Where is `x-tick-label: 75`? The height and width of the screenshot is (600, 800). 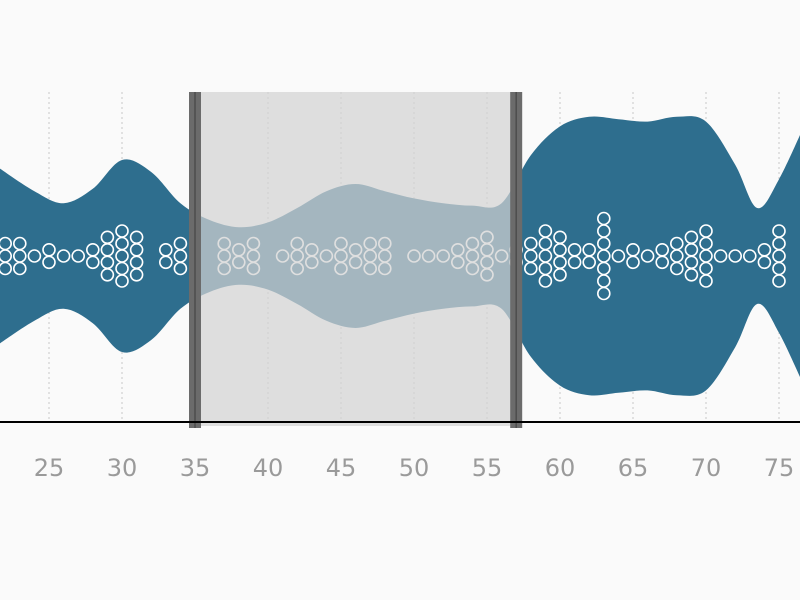
x-tick-label: 75 is located at coordinates (779, 468).